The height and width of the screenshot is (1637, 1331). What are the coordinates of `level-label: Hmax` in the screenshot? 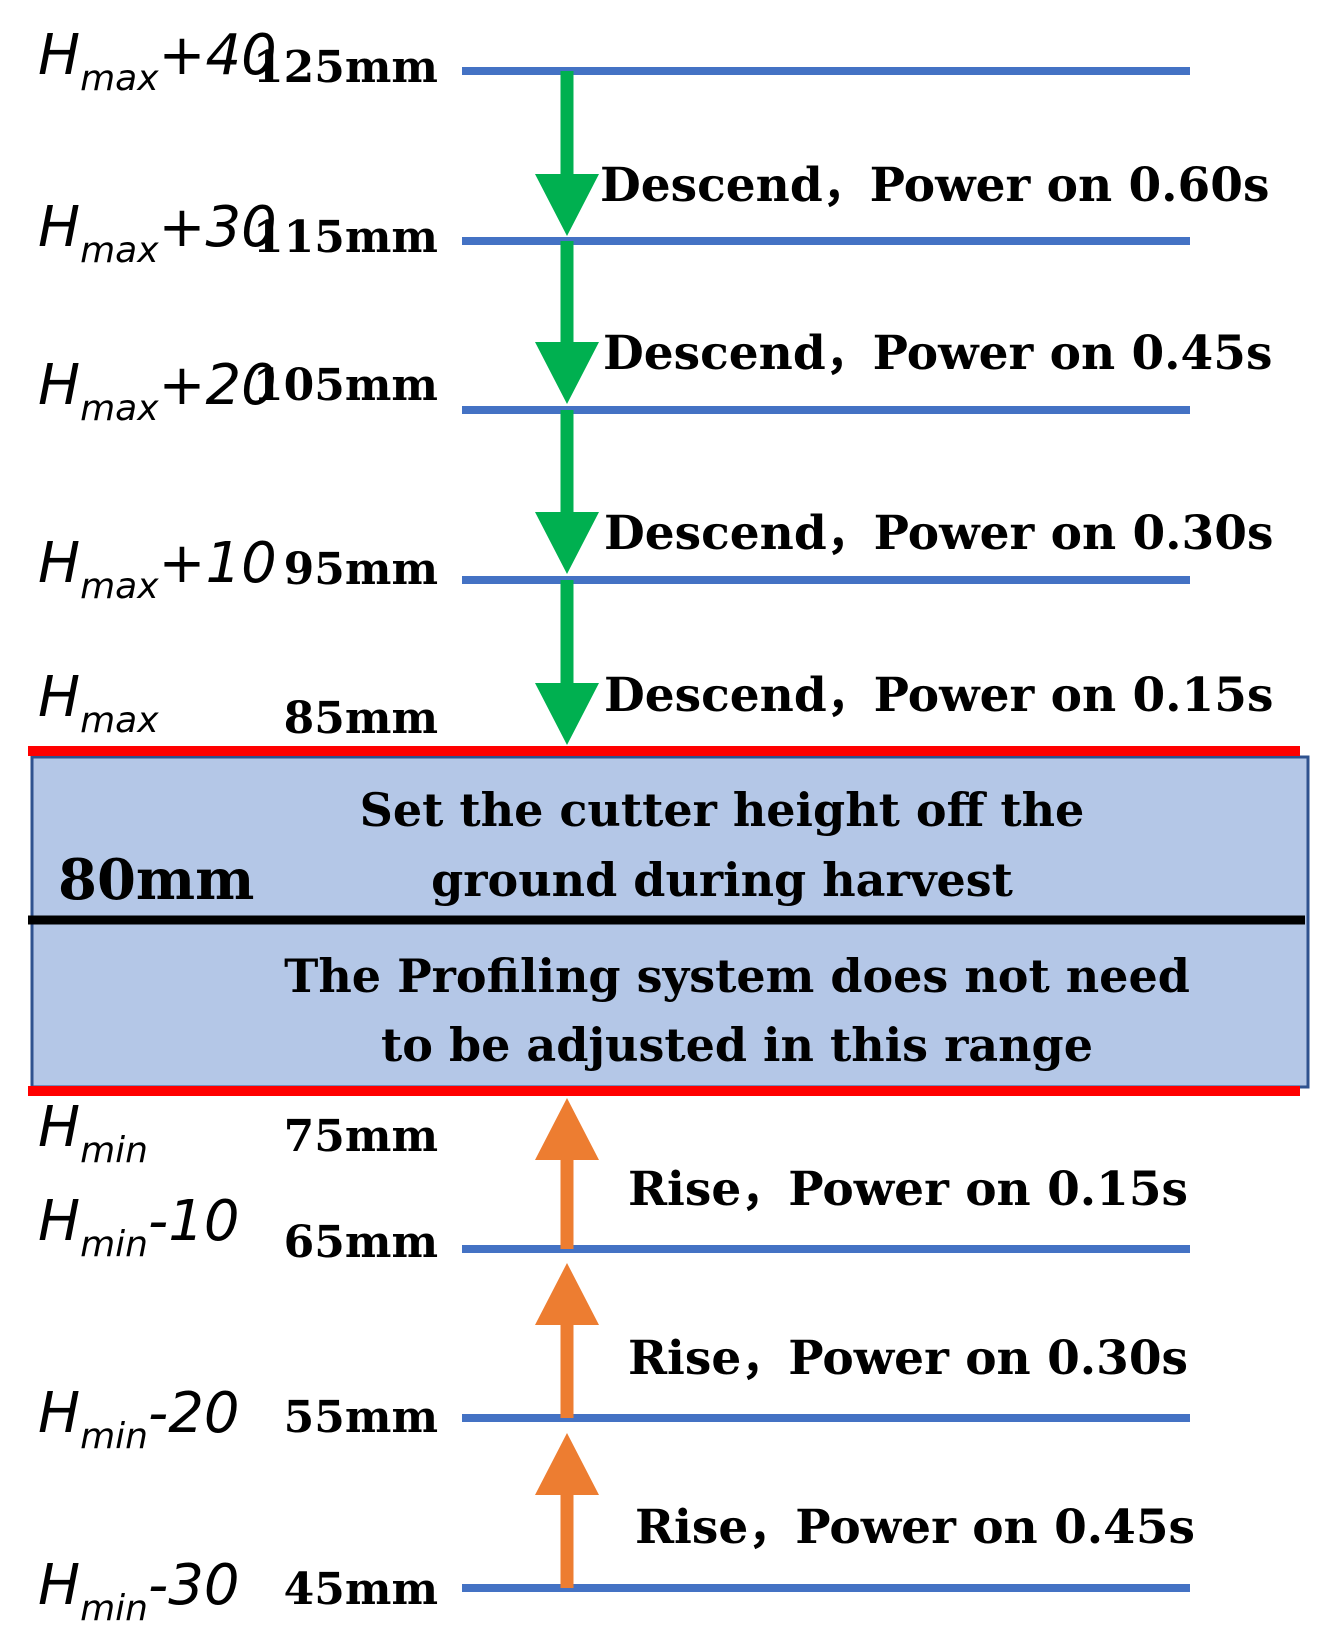 It's located at (98, 703).